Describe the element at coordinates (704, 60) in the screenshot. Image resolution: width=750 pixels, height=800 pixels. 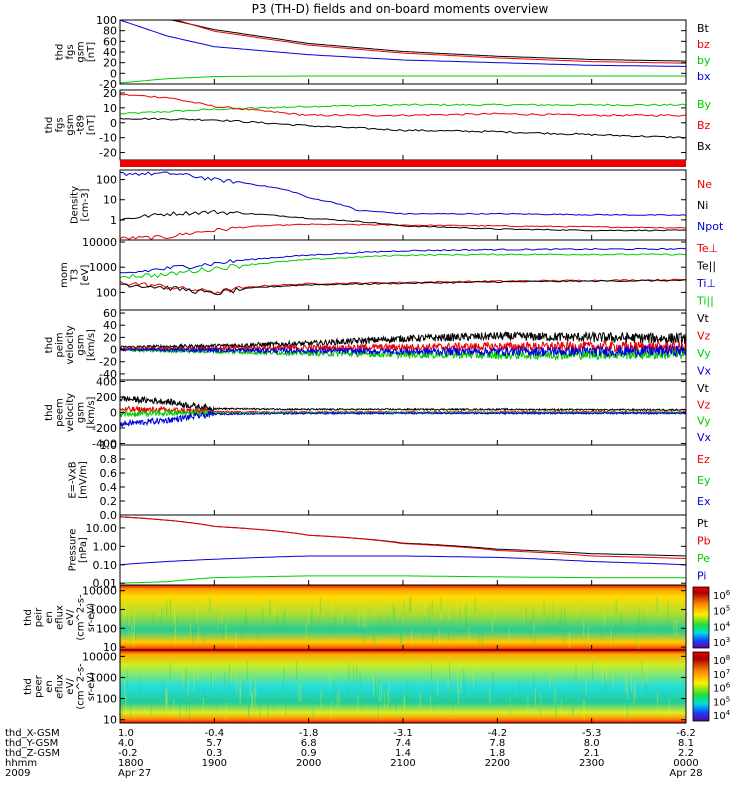
I see `legend-label-by: by` at that location.